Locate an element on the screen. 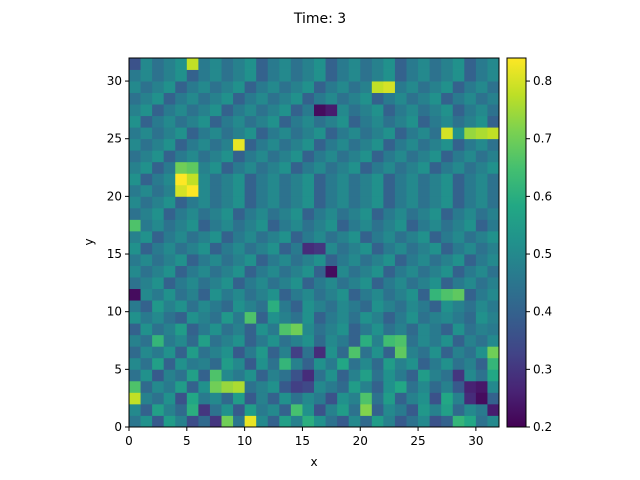 The width and height of the screenshot is (640, 480). x-tick-label: 0 is located at coordinates (129, 441).